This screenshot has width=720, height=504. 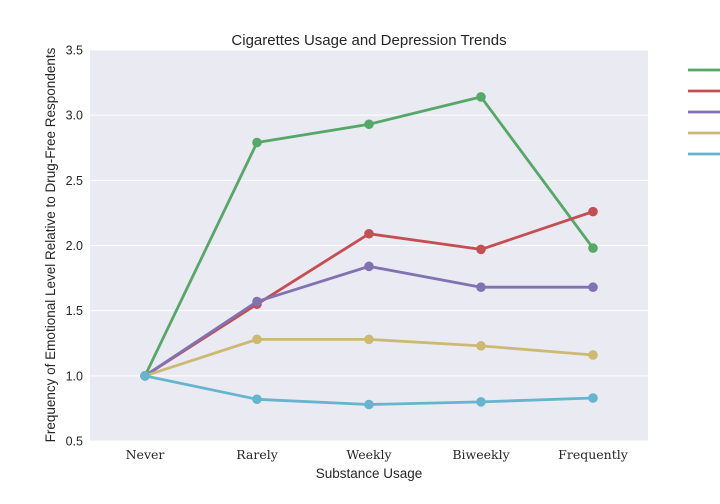 I want to click on x-tick-label: Weekly, so click(x=369, y=454).